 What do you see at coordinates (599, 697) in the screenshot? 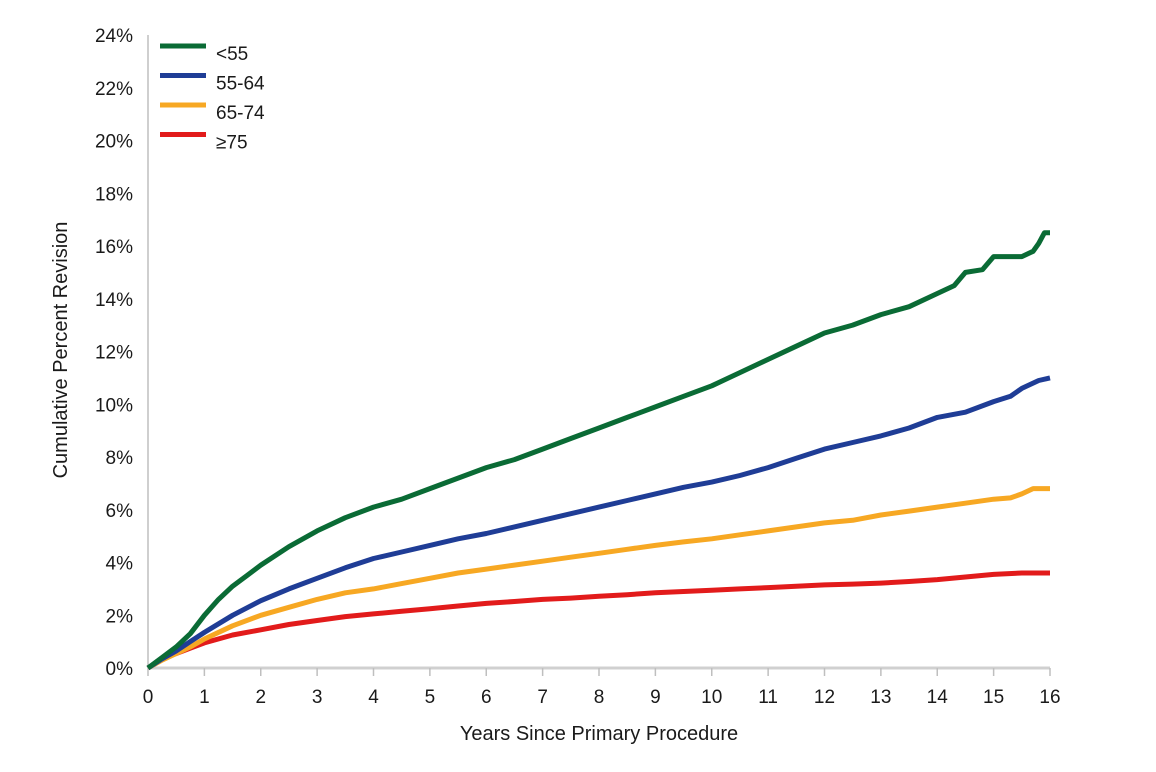
I see `x-tick-label: 8` at bounding box center [599, 697].